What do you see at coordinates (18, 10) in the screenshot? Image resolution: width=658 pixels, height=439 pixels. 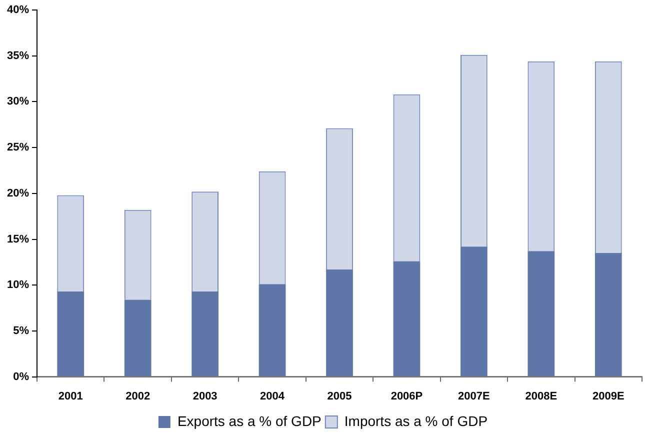 I see `y-tick-label: 40%` at bounding box center [18, 10].